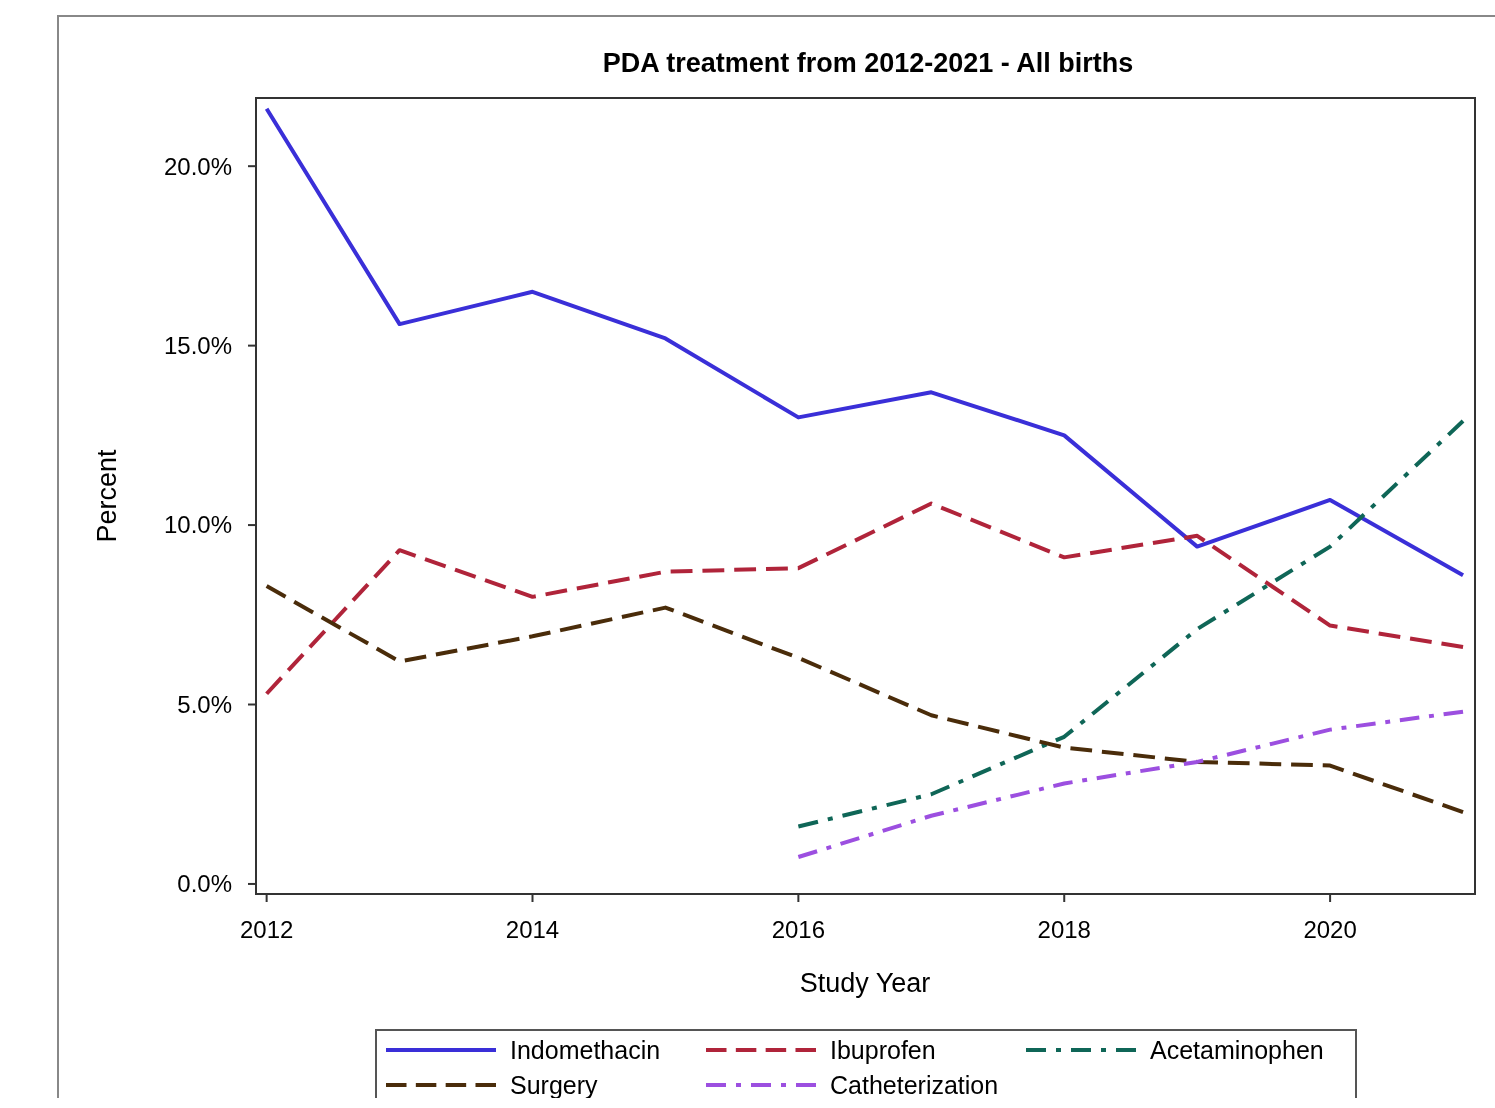  Describe the element at coordinates (532, 929) in the screenshot. I see `x-tick-label: 2014` at that location.